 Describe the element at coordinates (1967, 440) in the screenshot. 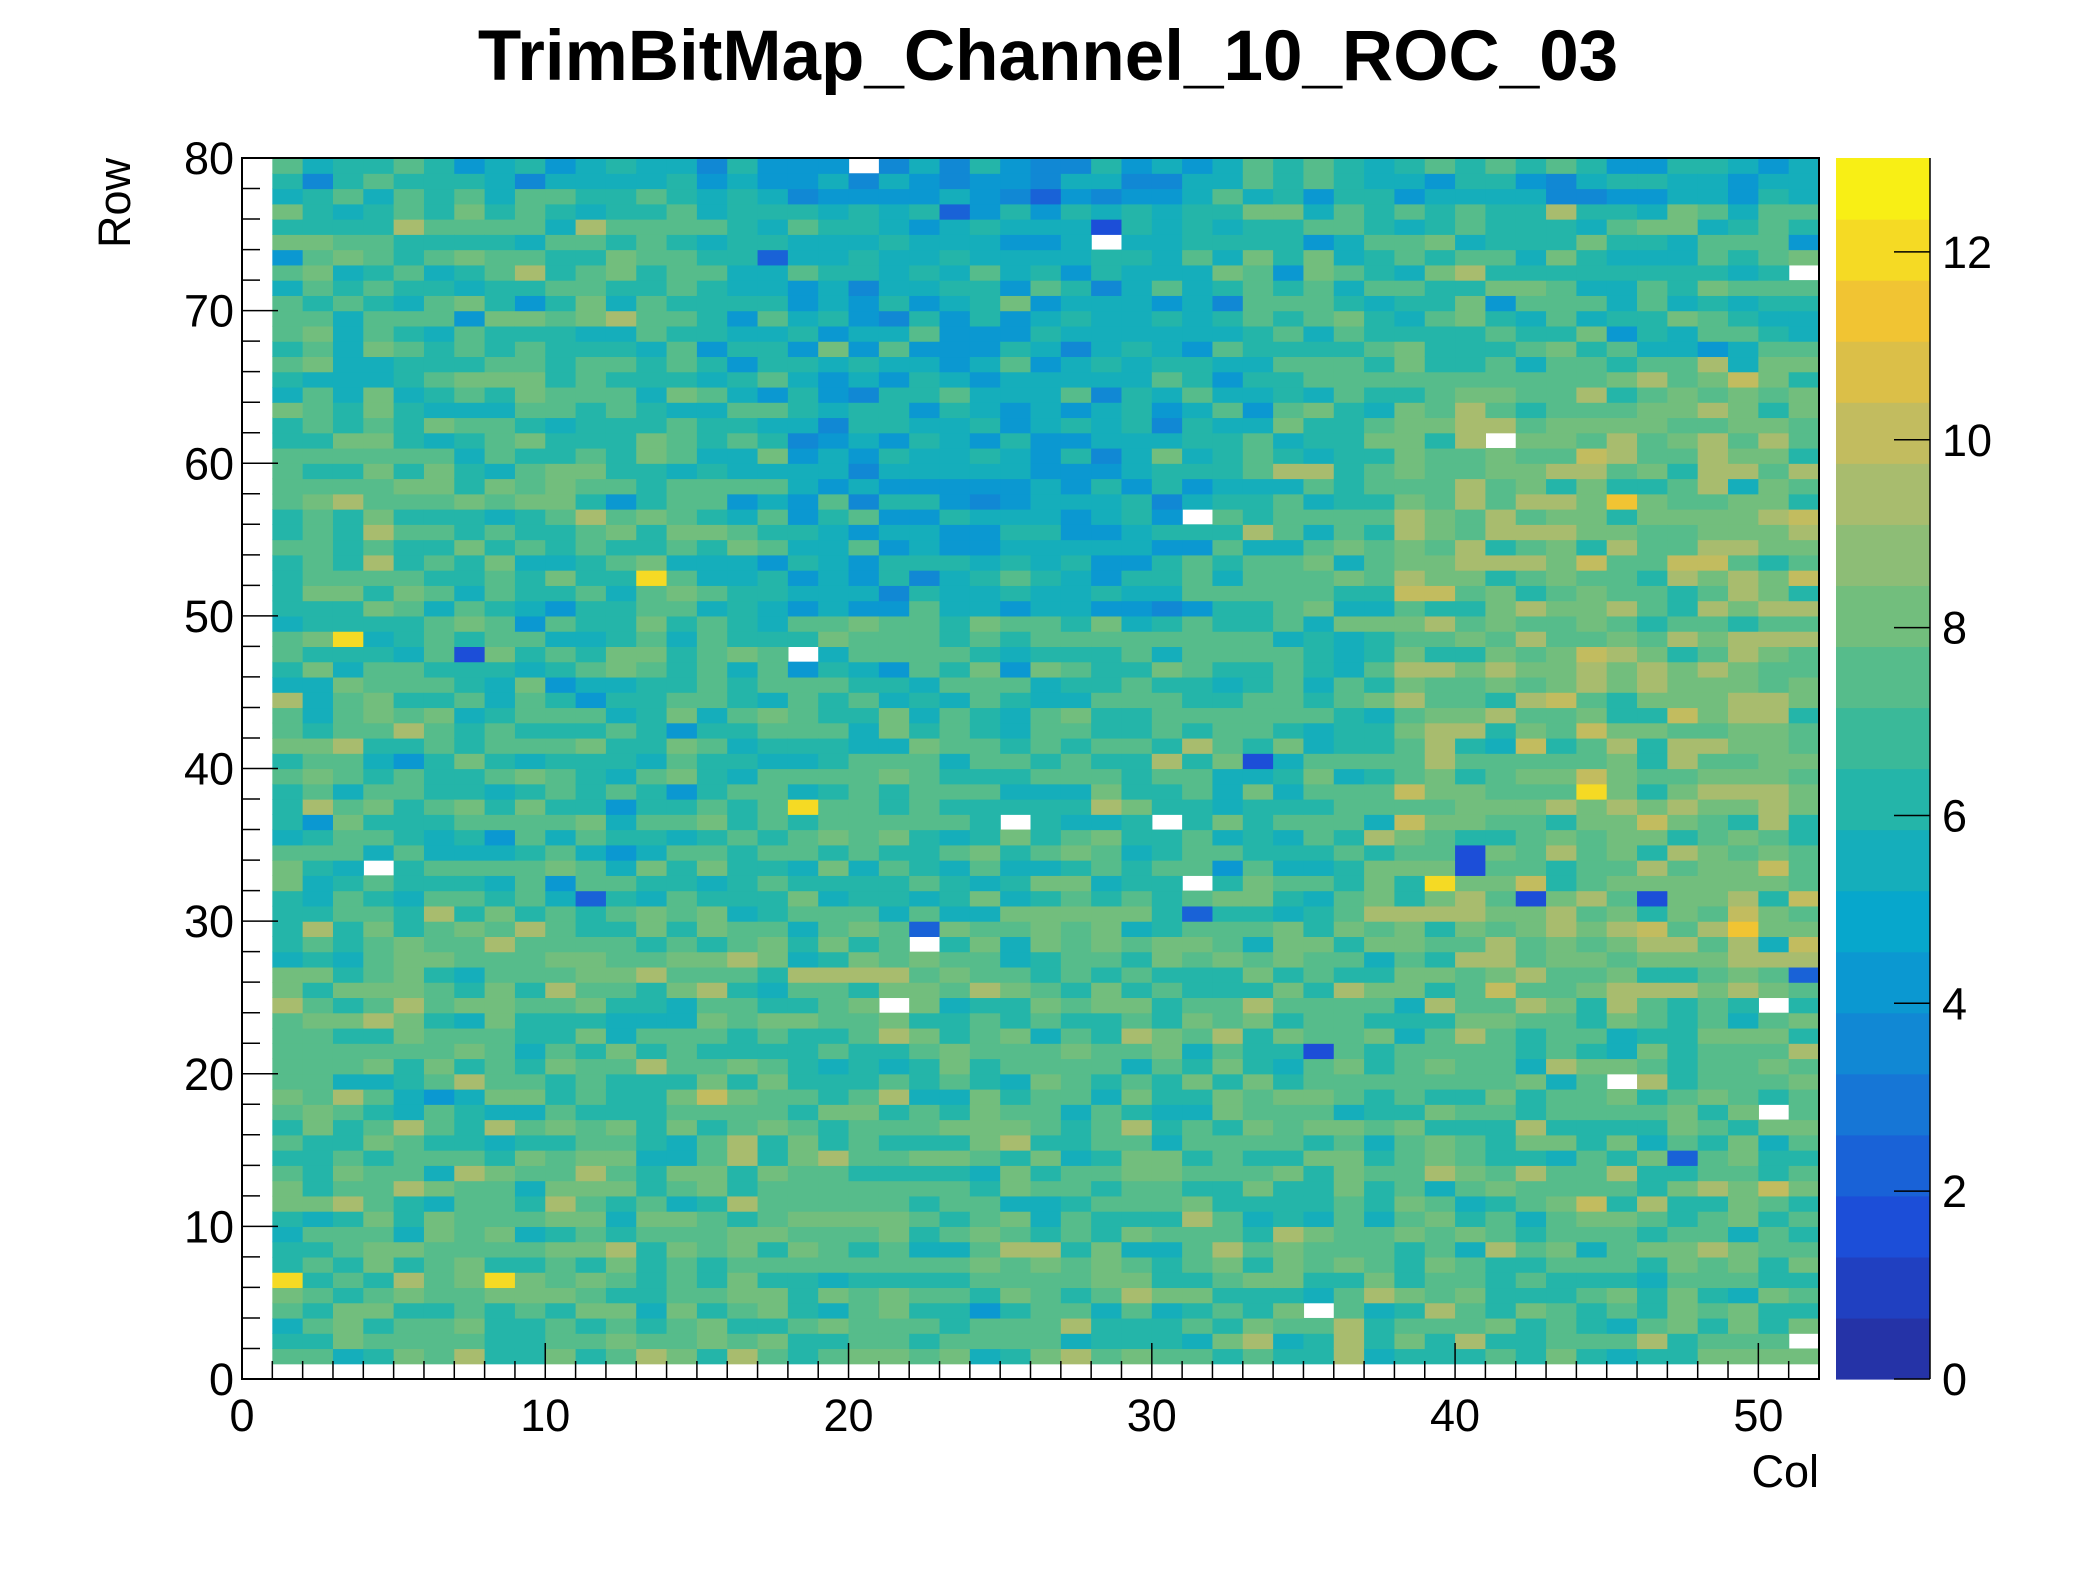

I see `color-scale-tick-label: 10` at that location.